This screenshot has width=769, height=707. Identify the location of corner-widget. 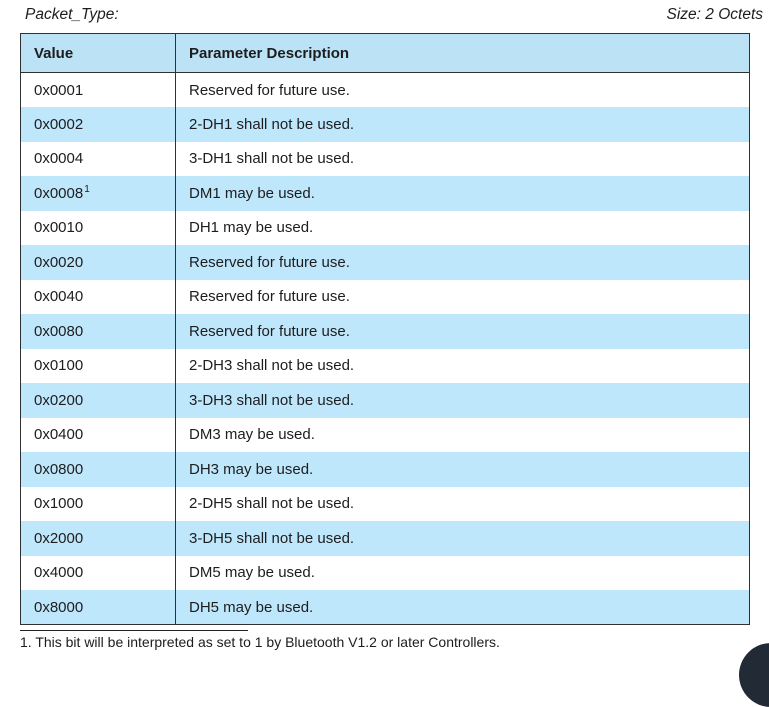
(754, 675).